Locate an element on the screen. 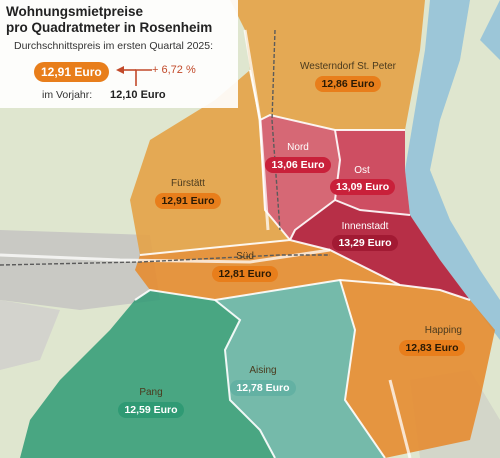  district-area-westerndorf is located at coordinates (327, 65).